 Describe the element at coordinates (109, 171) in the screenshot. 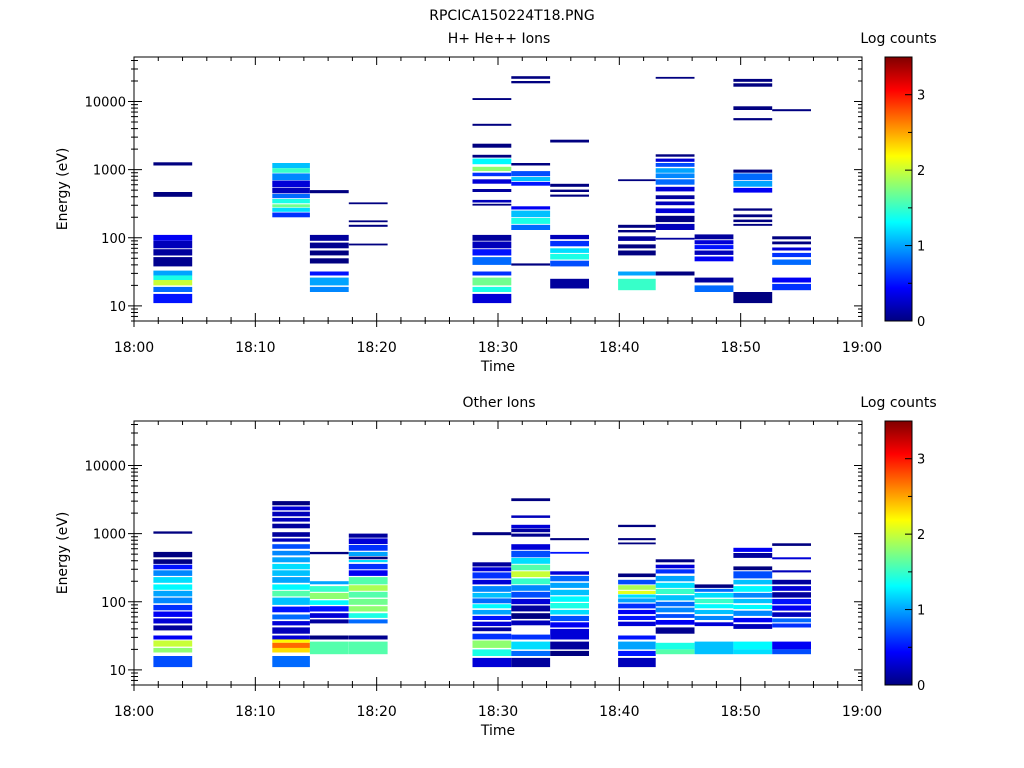

I see `y-tick-label: 1000` at that location.